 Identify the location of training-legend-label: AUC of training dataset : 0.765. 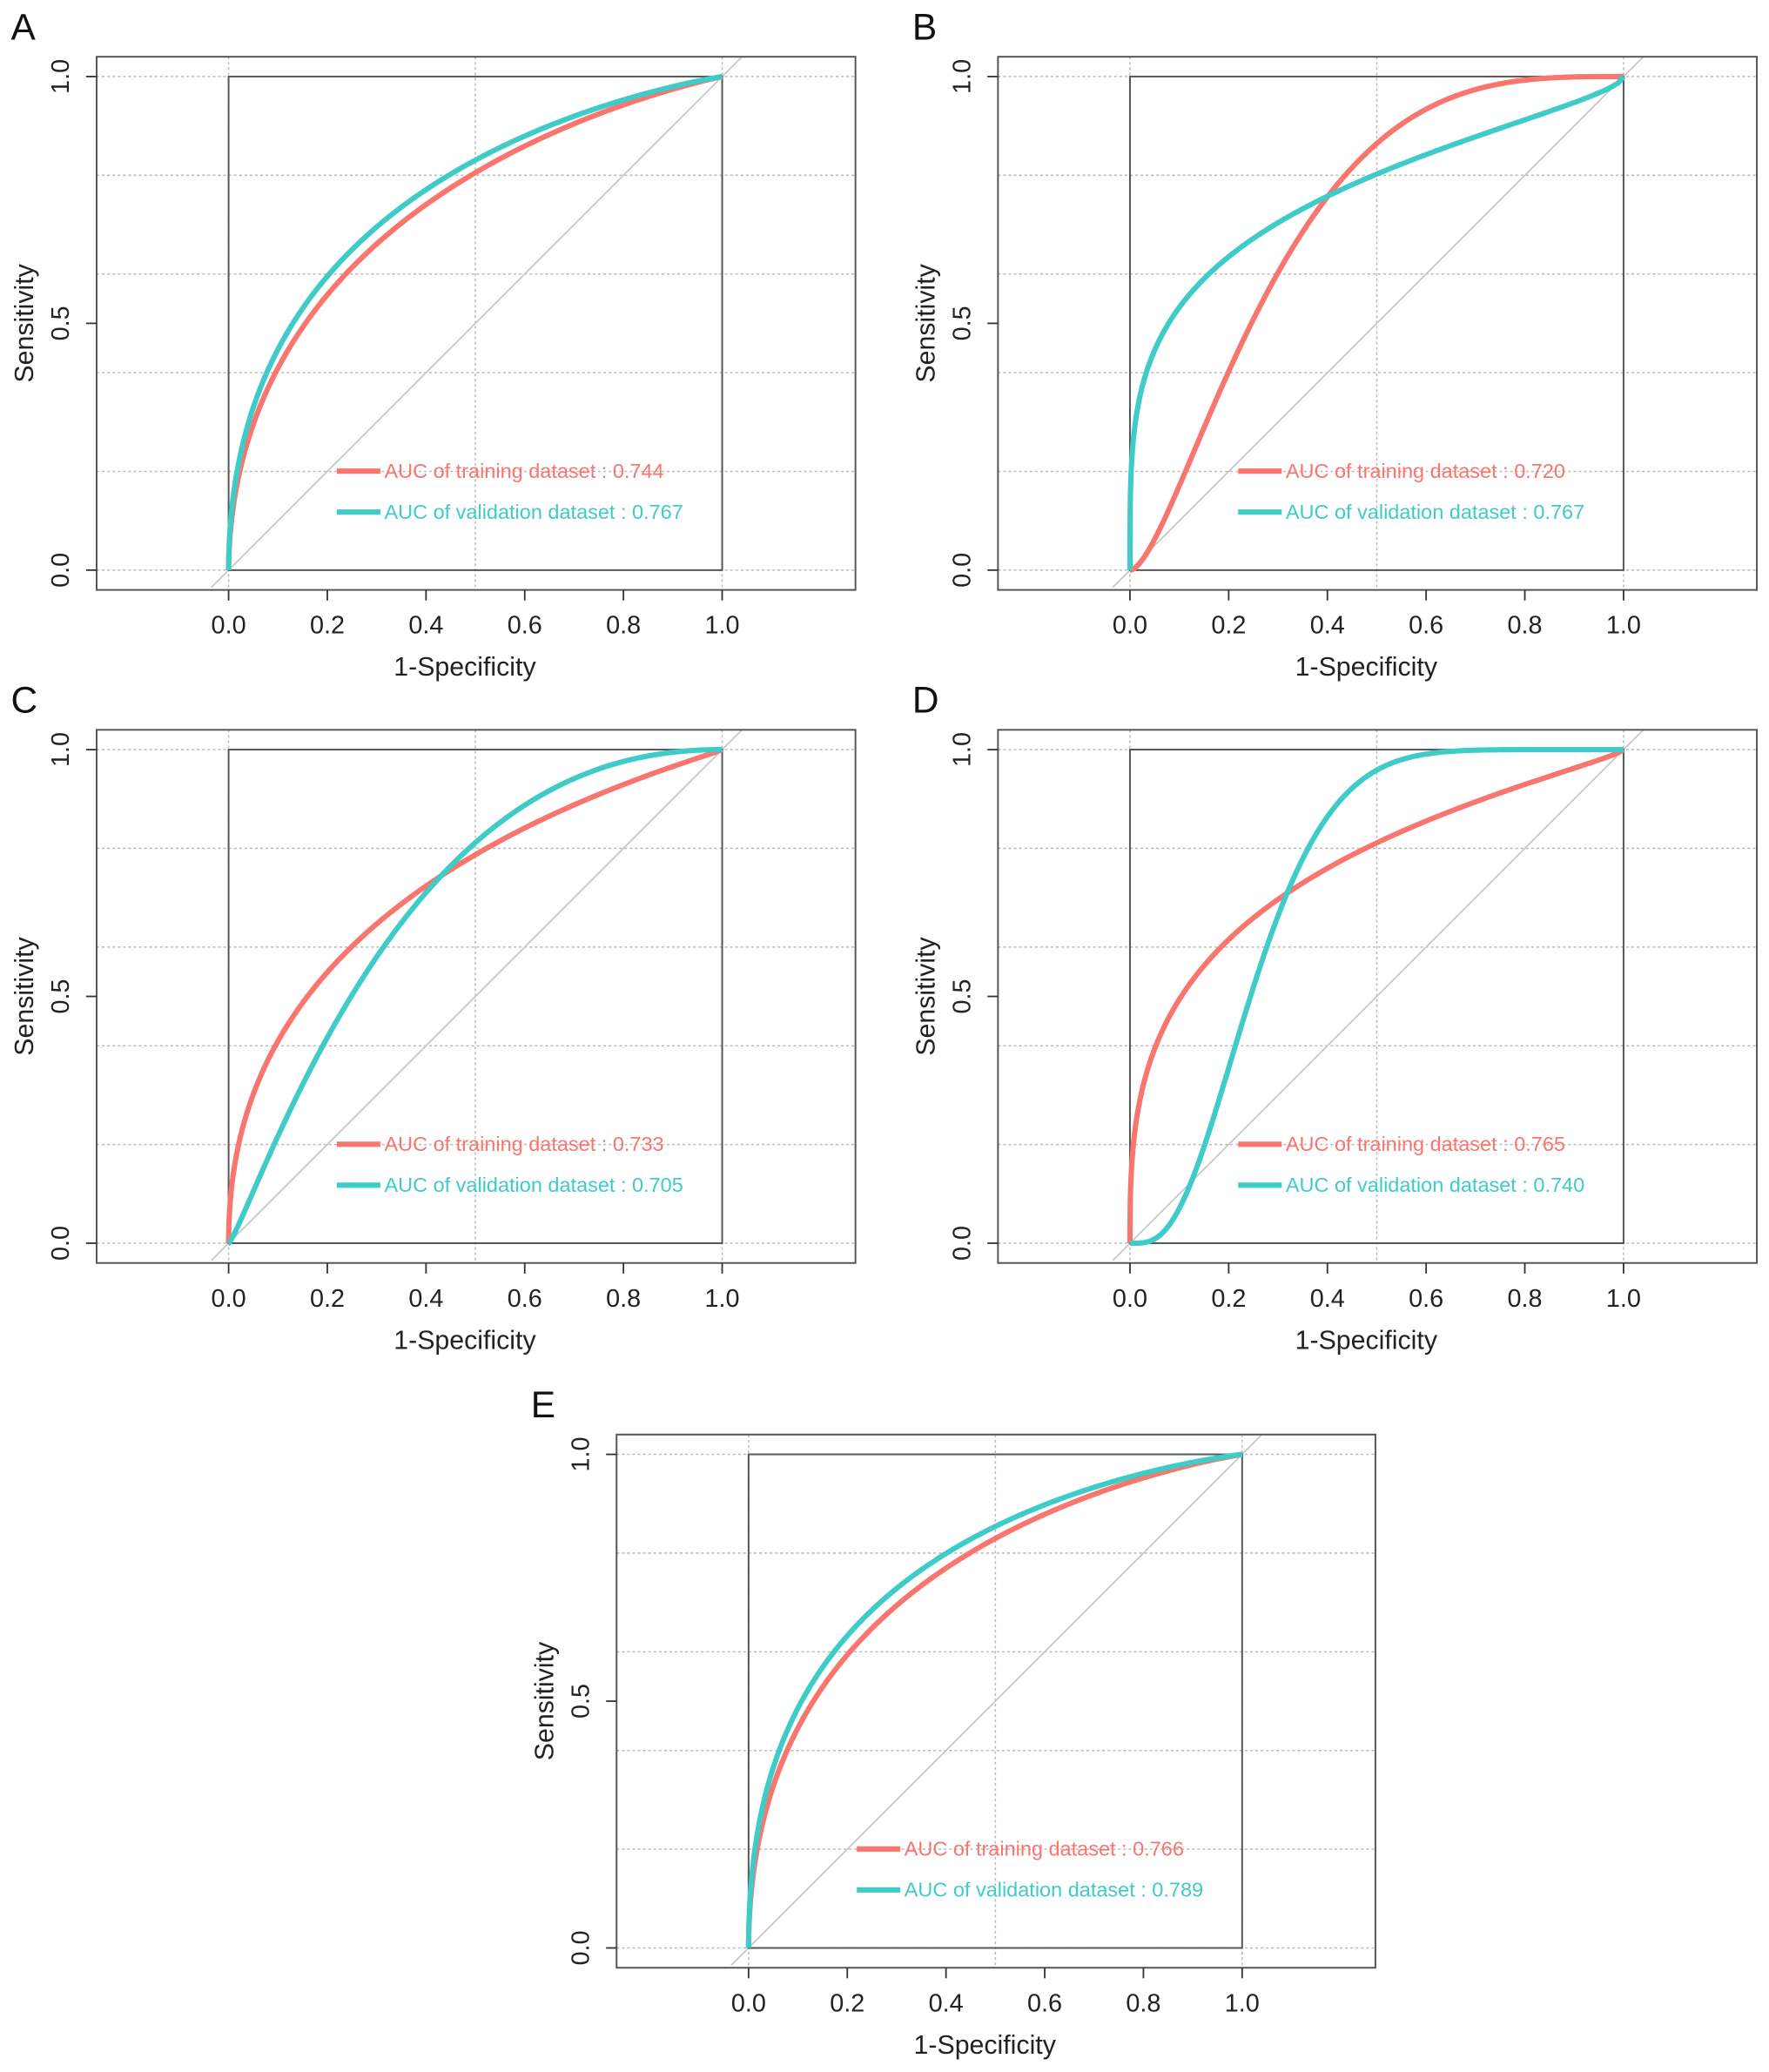
(1425, 1144).